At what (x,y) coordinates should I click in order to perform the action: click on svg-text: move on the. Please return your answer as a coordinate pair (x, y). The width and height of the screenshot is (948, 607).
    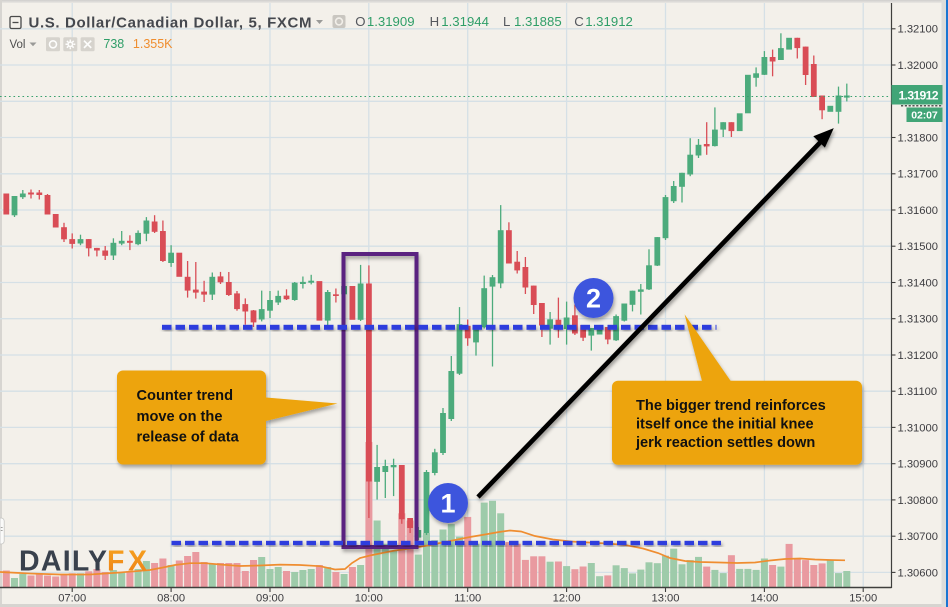
    Looking at the image, I should click on (180, 417).